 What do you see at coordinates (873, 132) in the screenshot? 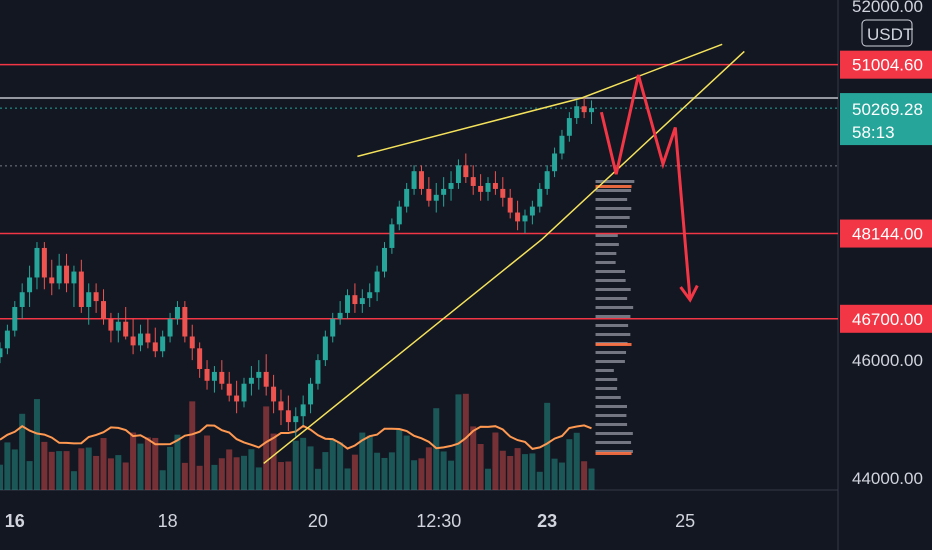
I see `countdown-label: 58:13` at bounding box center [873, 132].